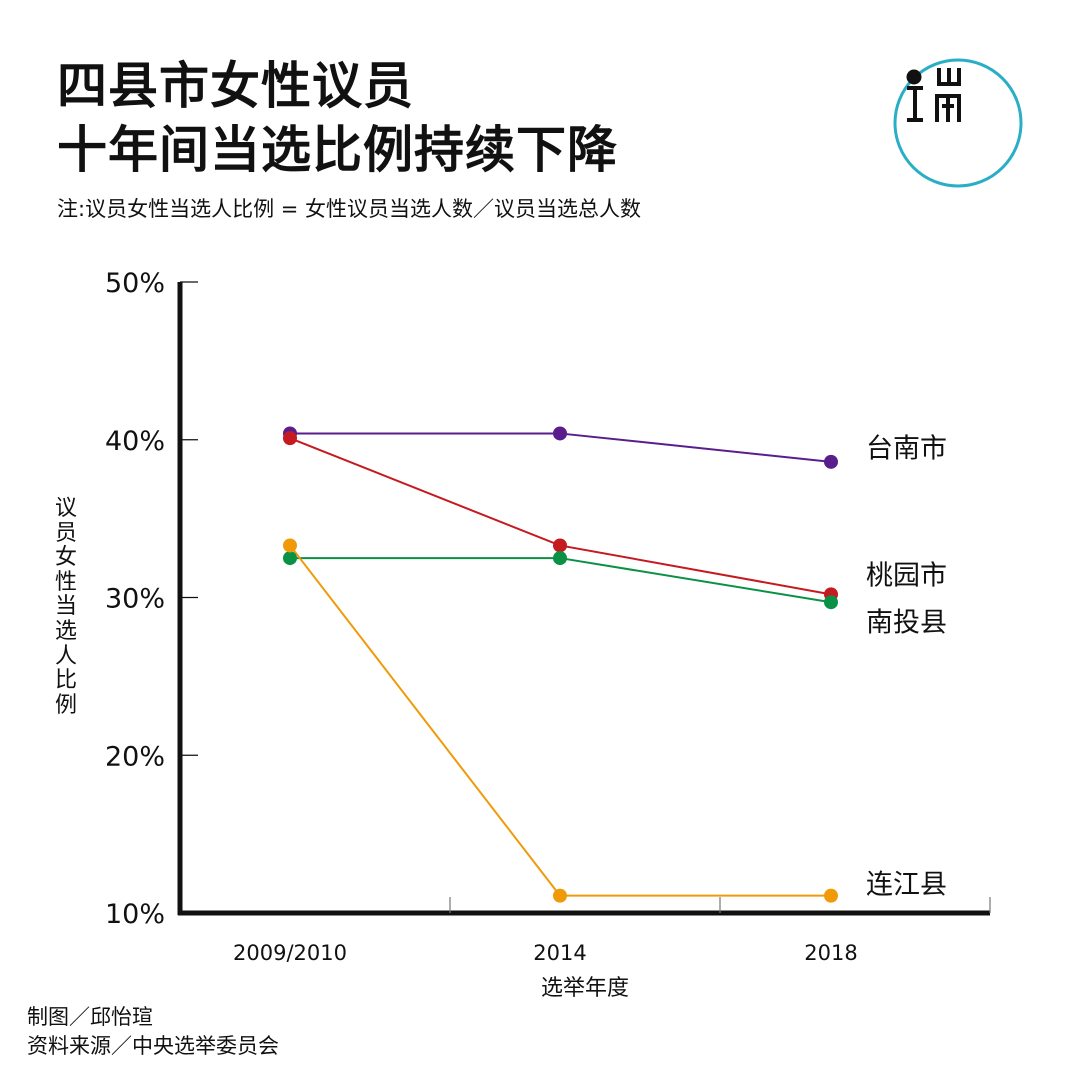  I want to click on x-tick-label: 2018, so click(830, 953).